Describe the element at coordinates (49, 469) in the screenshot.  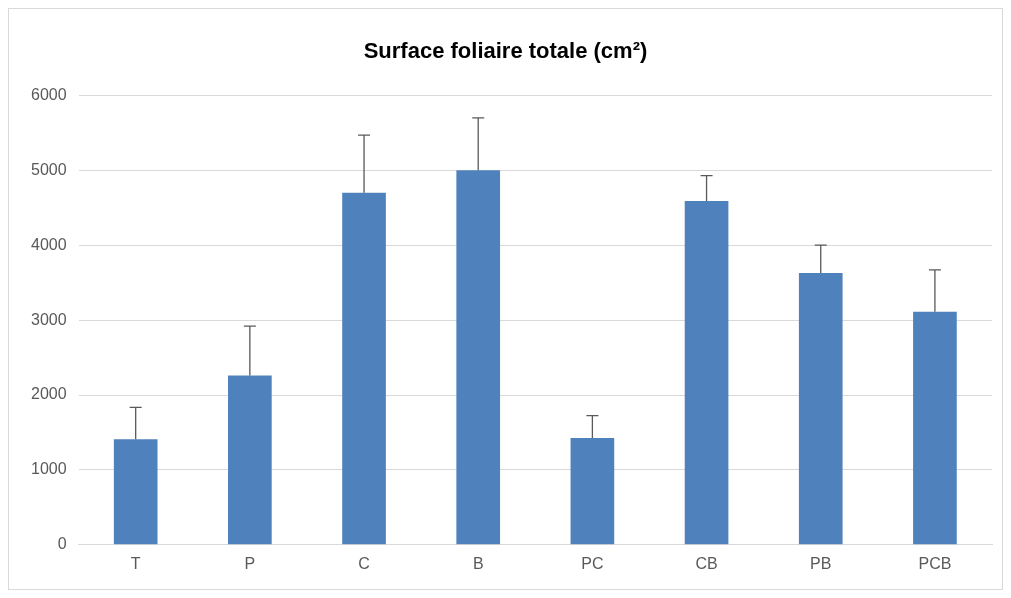
I see `y-tick-label: 1000` at that location.